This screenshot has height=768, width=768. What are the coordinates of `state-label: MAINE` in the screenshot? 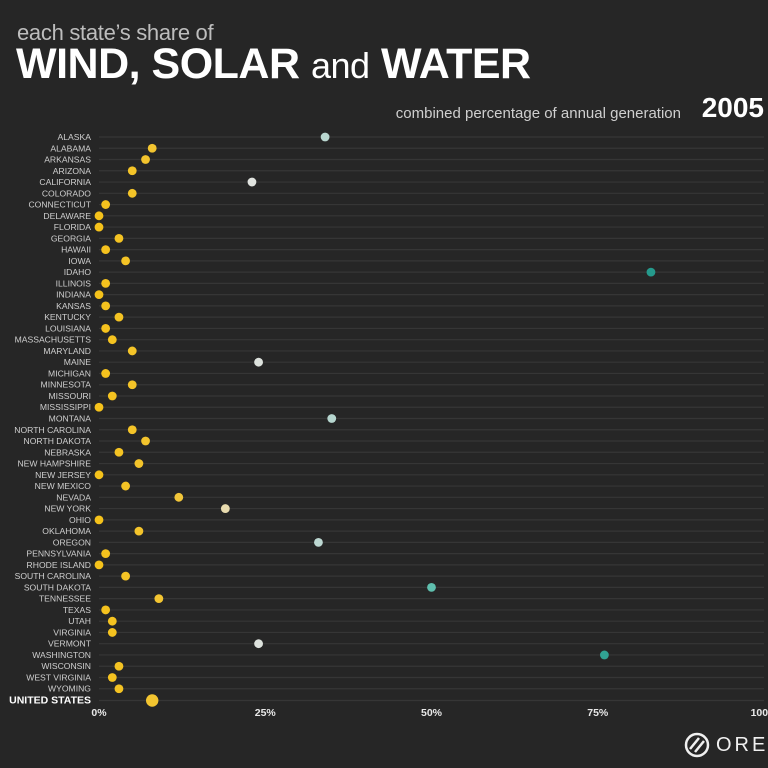 It's located at (77, 362).